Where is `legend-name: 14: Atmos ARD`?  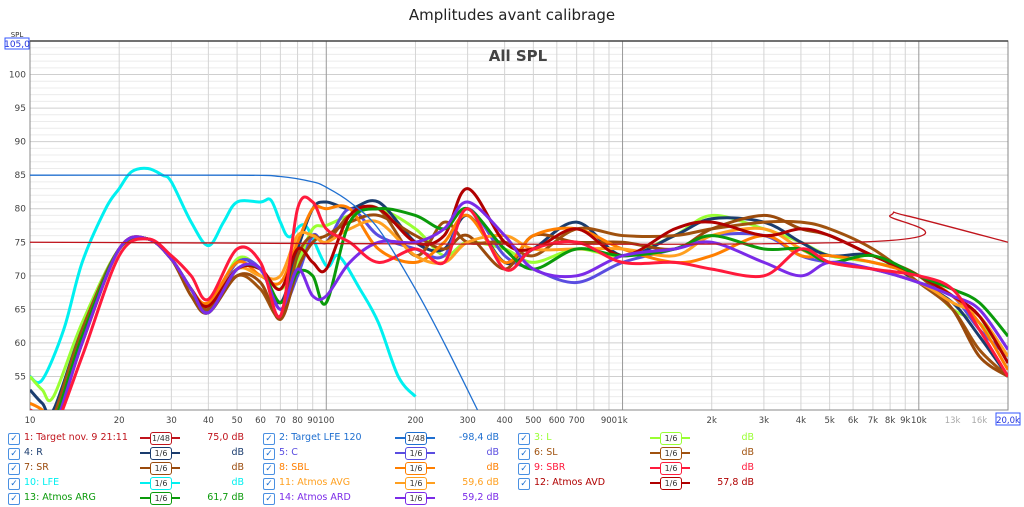 legend-name: 14: Atmos ARD is located at coordinates (315, 497).